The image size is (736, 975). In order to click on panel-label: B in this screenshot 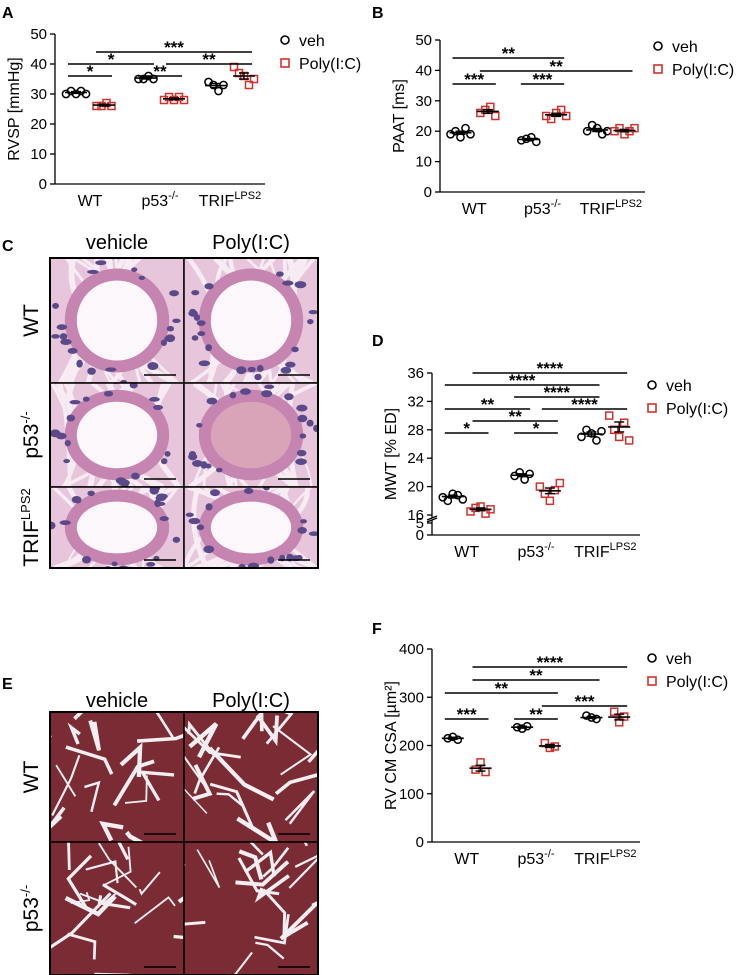, I will do `click(378, 13)`.